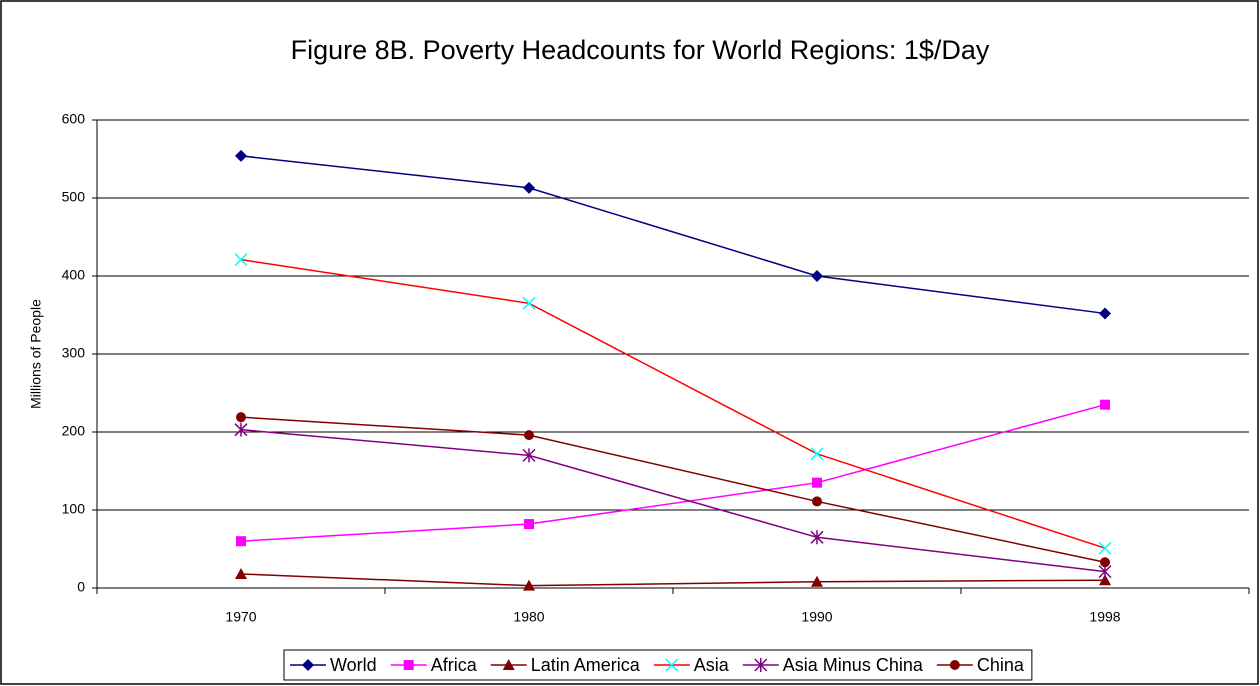  I want to click on y-tick-label: 200, so click(74, 431).